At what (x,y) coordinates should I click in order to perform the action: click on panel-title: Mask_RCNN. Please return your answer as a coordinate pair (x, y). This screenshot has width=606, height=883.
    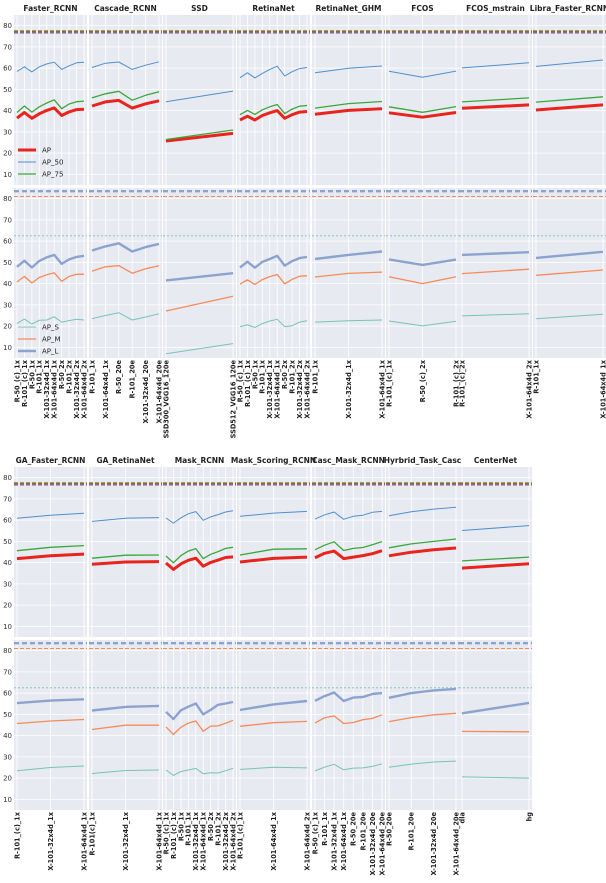
    Looking at the image, I should click on (200, 460).